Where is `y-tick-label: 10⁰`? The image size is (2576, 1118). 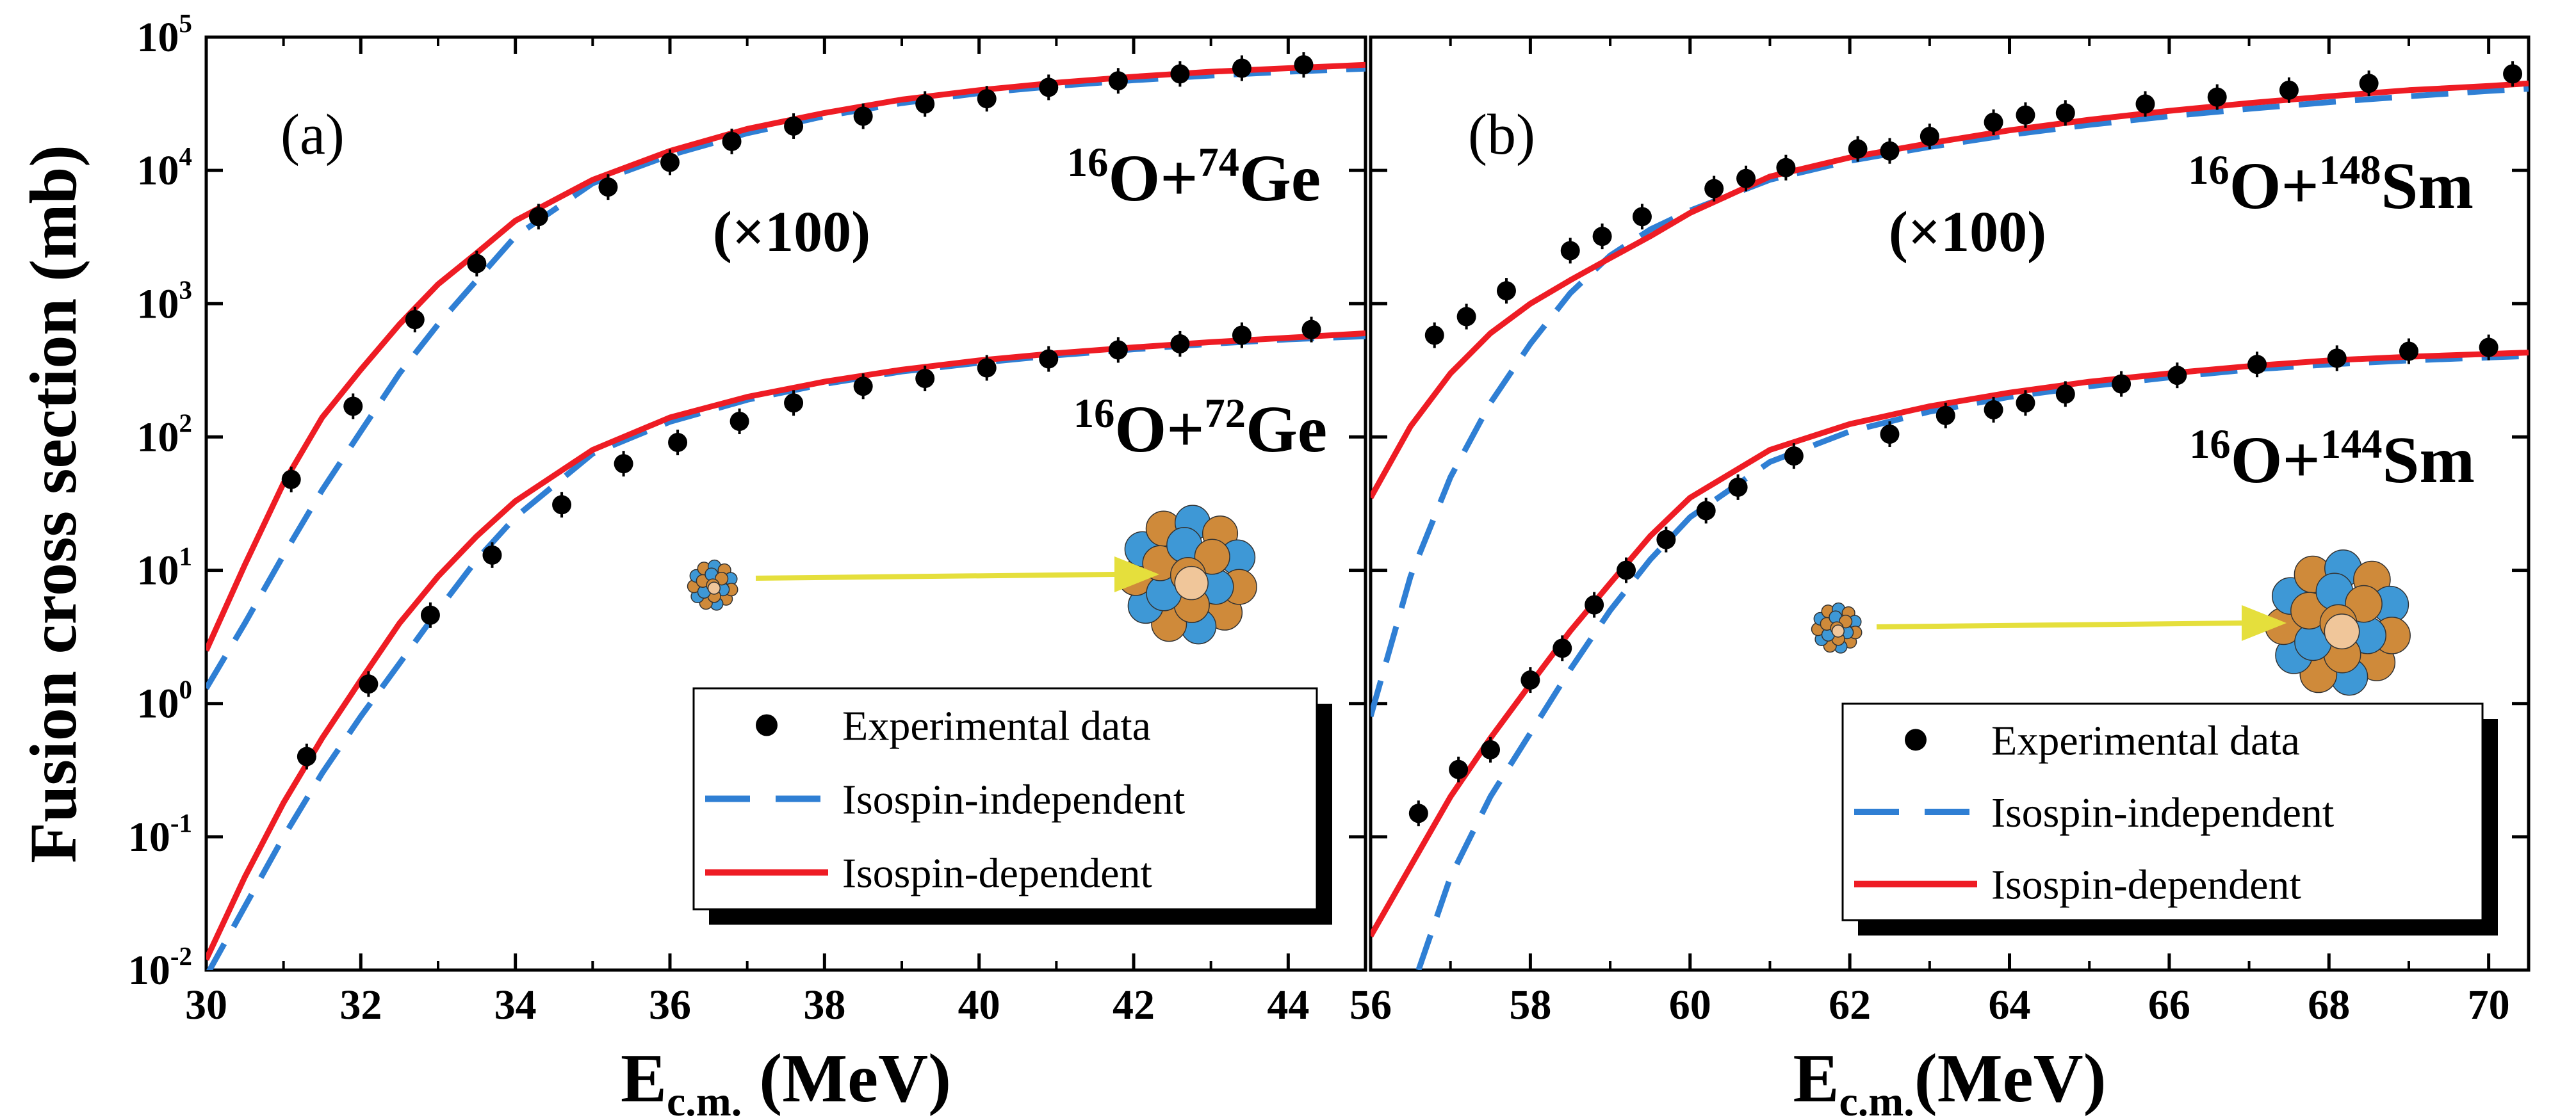
y-tick-label: 10⁰ is located at coordinates (164, 701).